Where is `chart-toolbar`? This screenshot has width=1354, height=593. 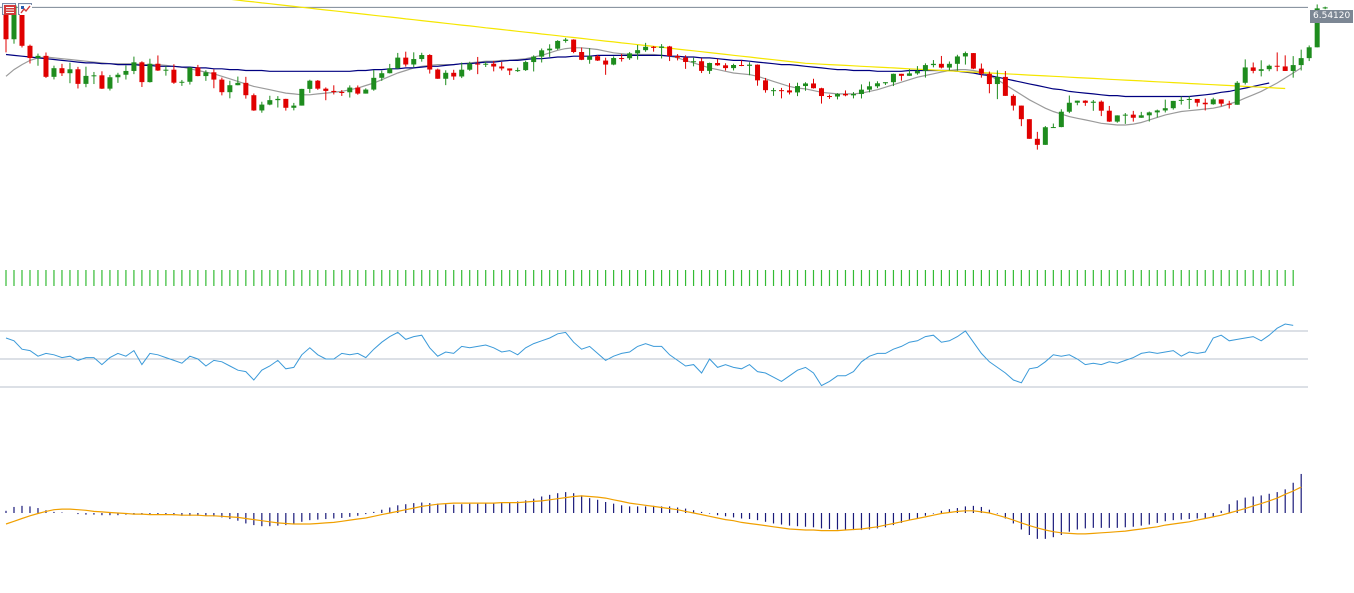
chart-toolbar is located at coordinates (17, 9).